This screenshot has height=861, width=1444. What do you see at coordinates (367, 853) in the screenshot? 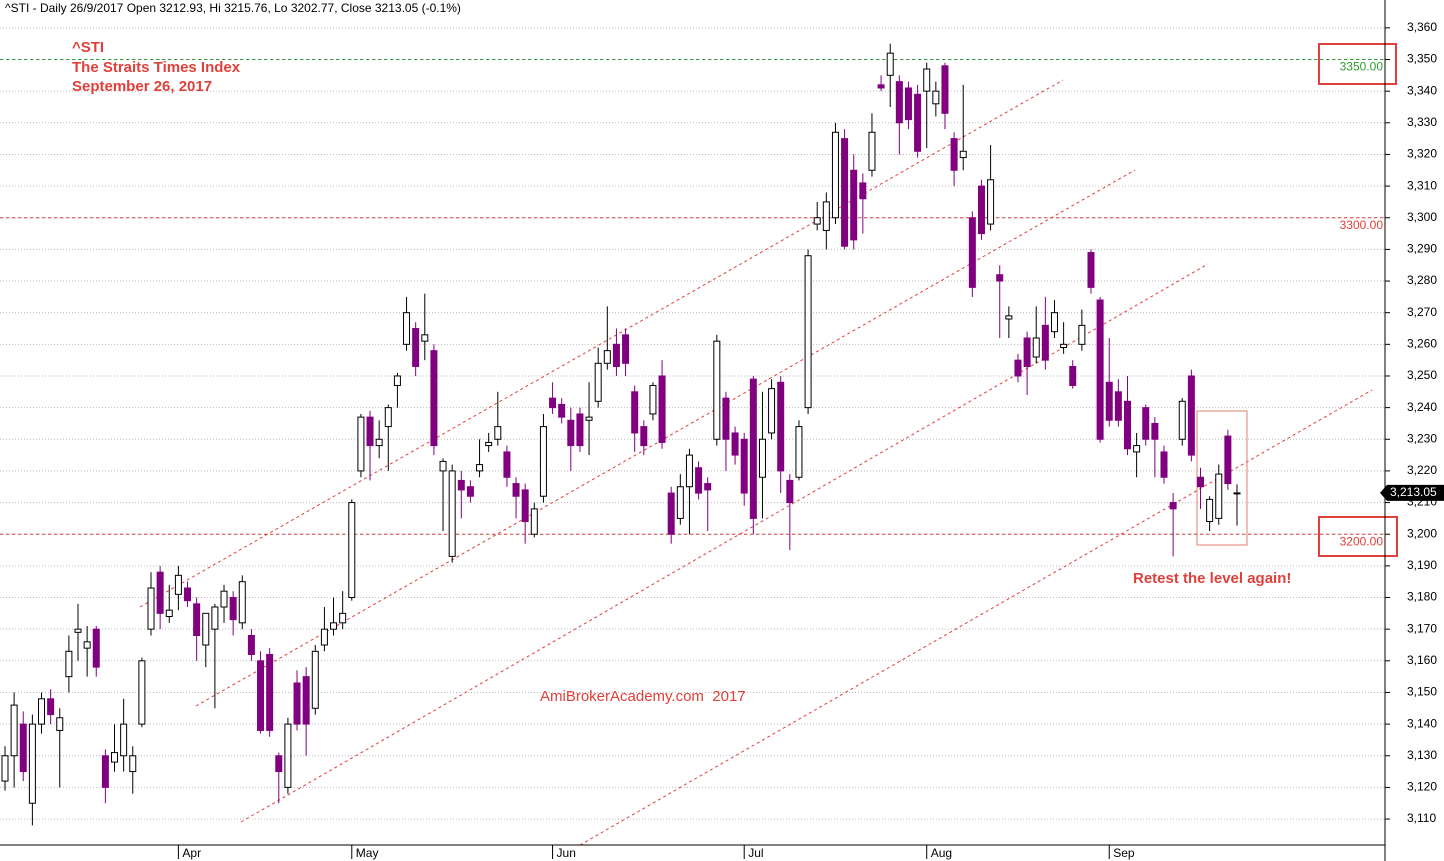
I see `x-tick-label: May` at bounding box center [367, 853].